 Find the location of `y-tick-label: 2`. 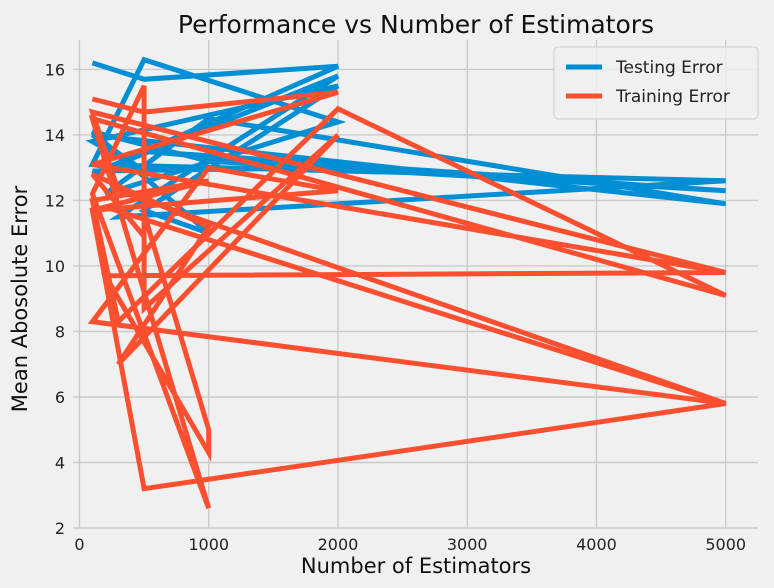

y-tick-label: 2 is located at coordinates (60, 528).